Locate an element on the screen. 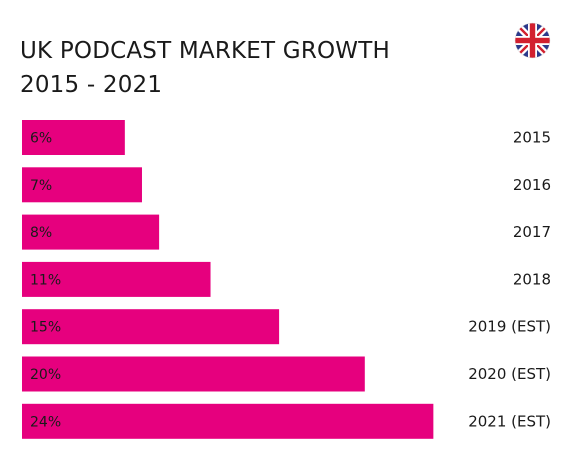  category-label: 2016 is located at coordinates (532, 185).